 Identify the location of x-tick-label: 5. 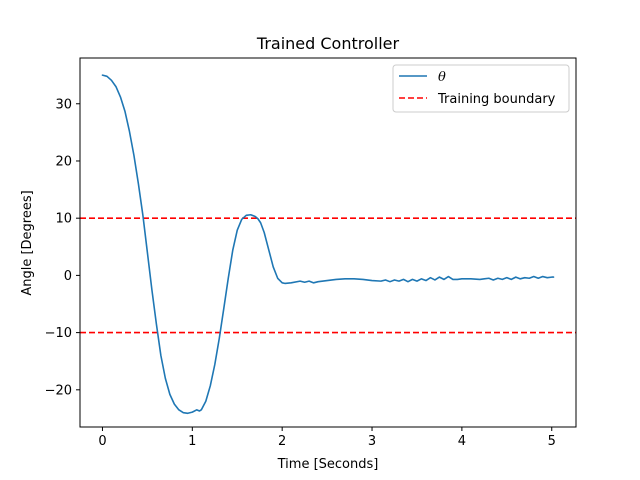
(552, 441).